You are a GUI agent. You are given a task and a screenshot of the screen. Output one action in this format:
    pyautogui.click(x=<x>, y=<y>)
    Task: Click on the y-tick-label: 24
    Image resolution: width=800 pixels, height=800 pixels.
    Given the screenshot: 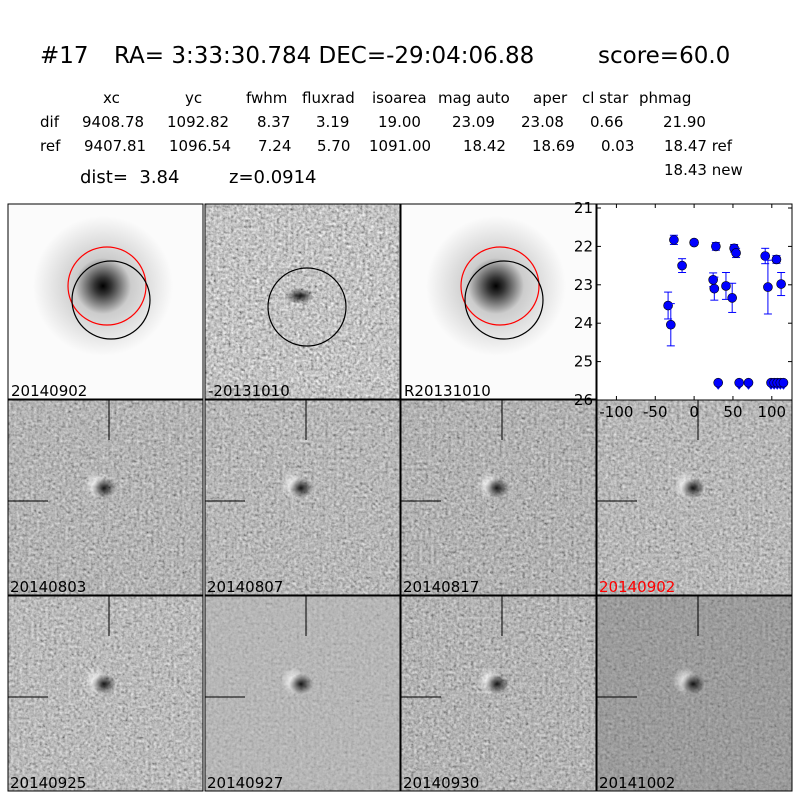 What is the action you would take?
    pyautogui.click(x=583, y=323)
    